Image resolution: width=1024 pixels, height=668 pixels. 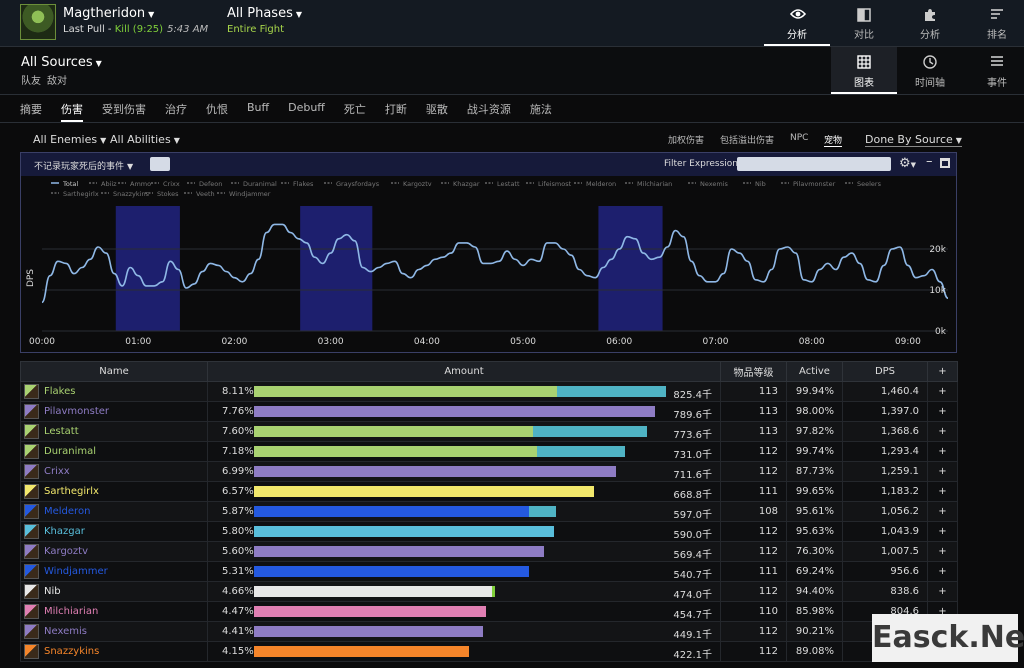 I want to click on player-cell: Lestatt, so click(x=114, y=431).